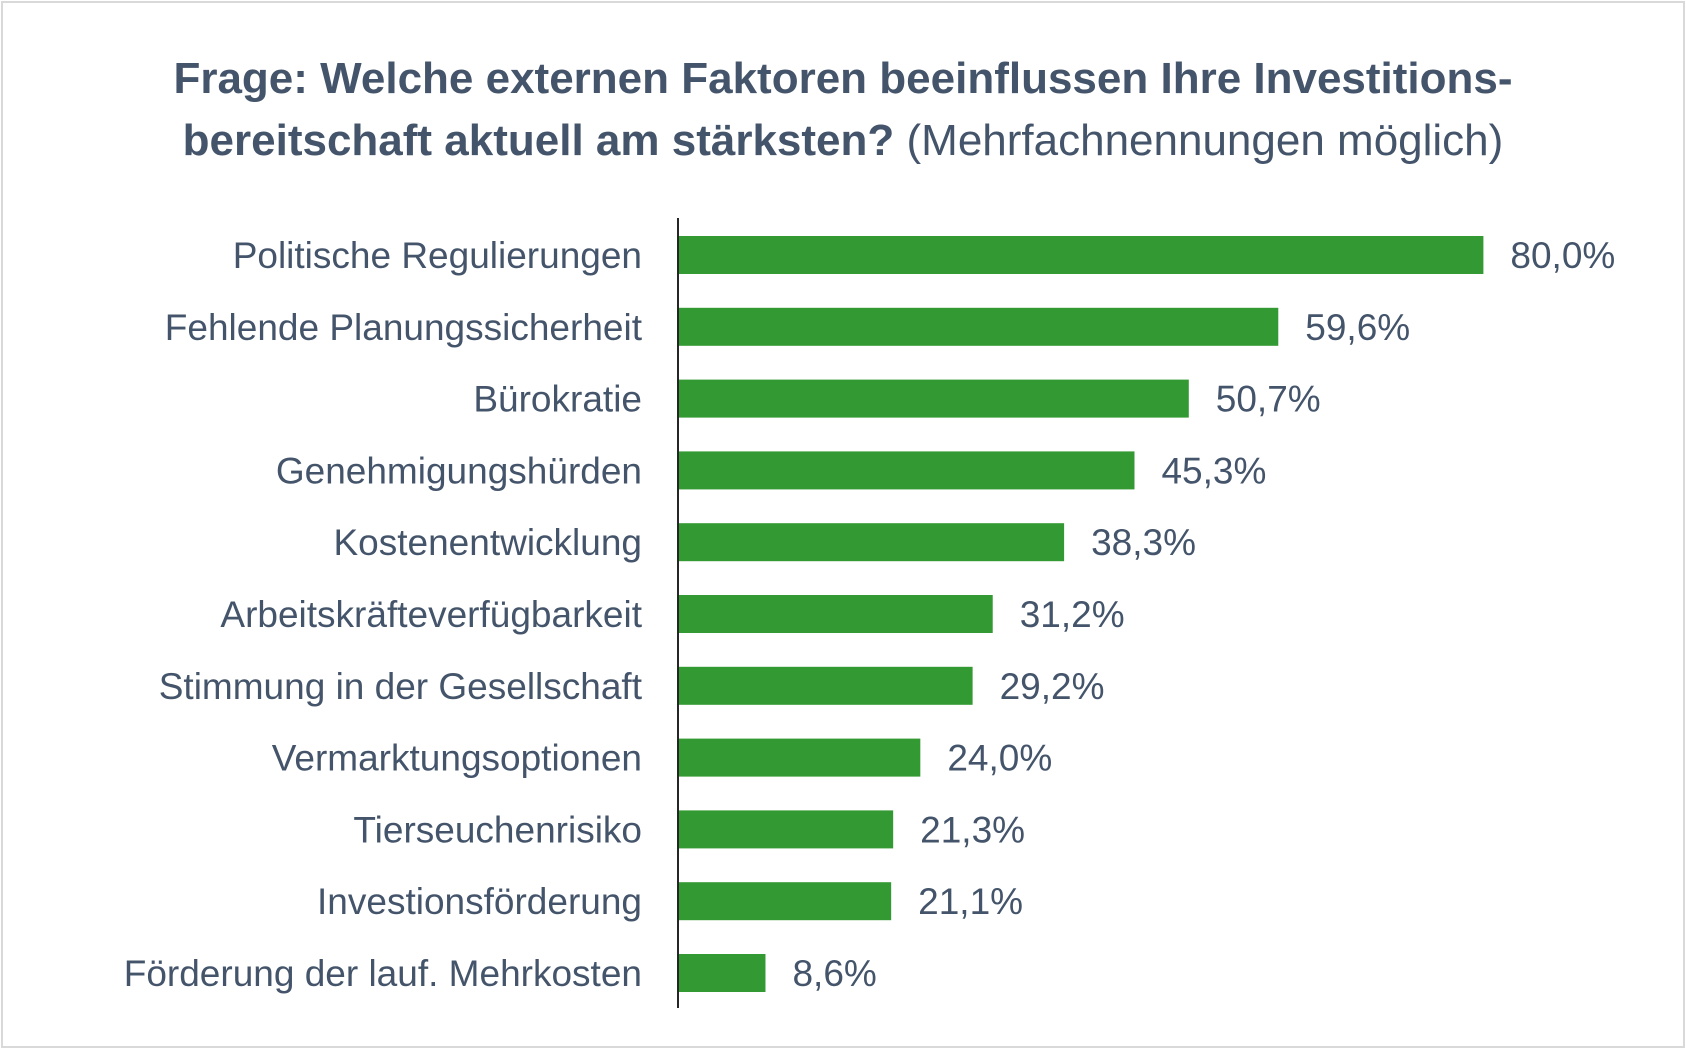 Image resolution: width=1686 pixels, height=1049 pixels. I want to click on value-label: 38,3%, so click(1143, 542).